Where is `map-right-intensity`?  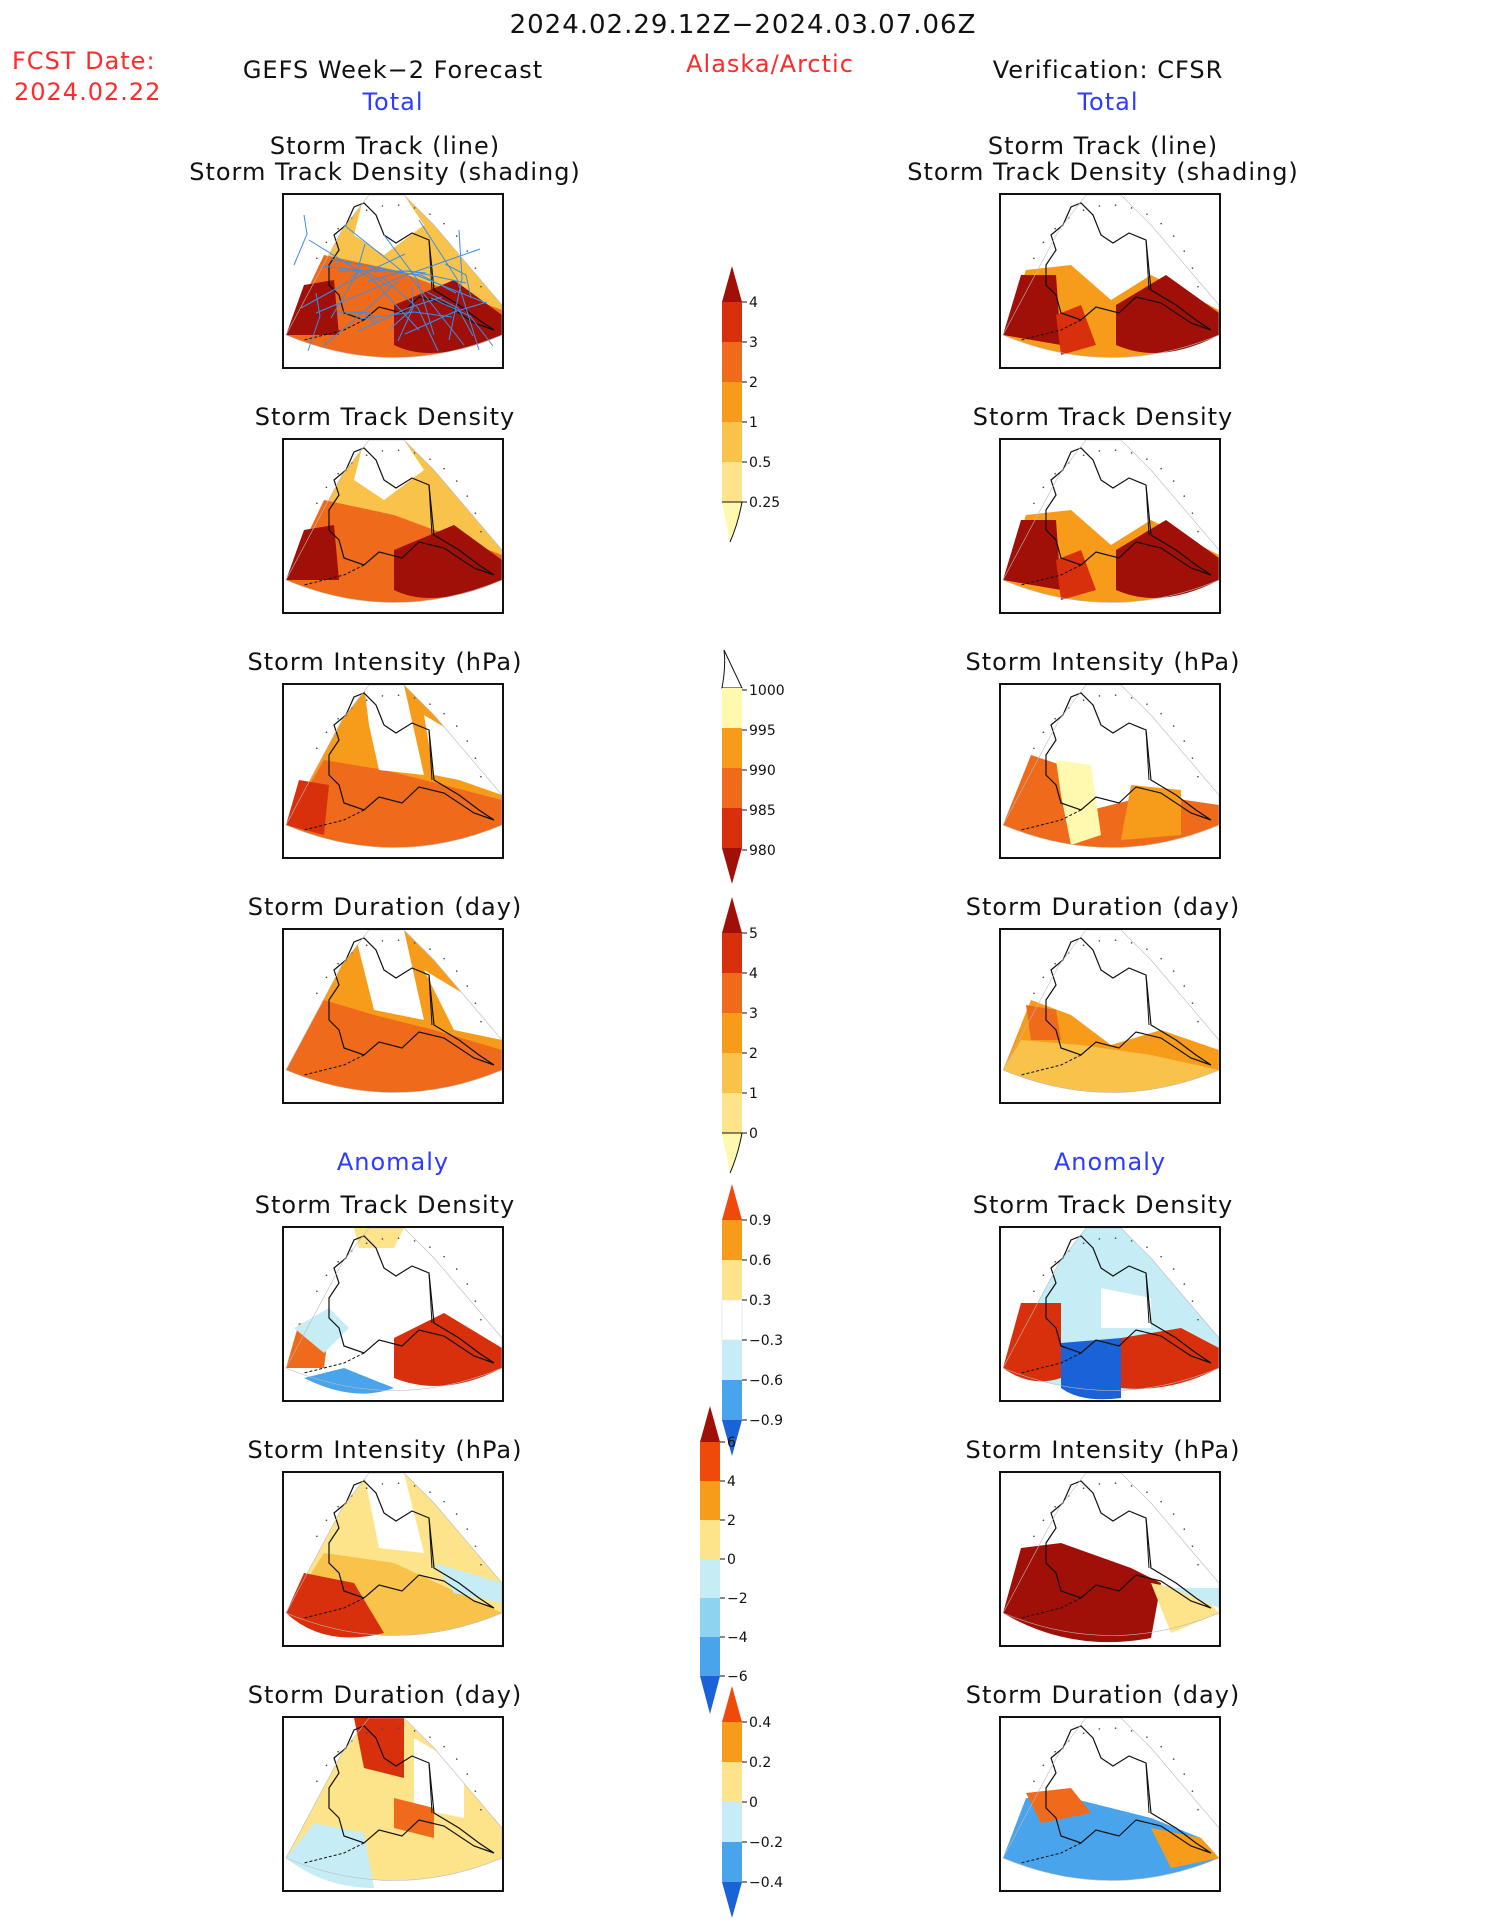
map-right-intensity is located at coordinates (1110, 771).